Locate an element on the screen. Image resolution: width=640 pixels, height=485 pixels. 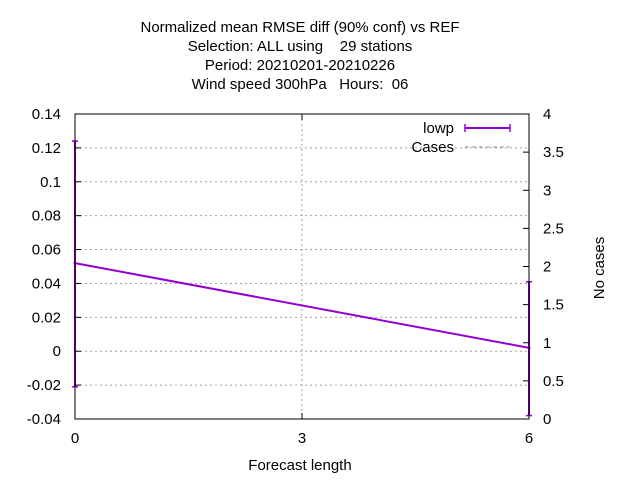
legend-label-lowp: lowp is located at coordinates (438, 128).